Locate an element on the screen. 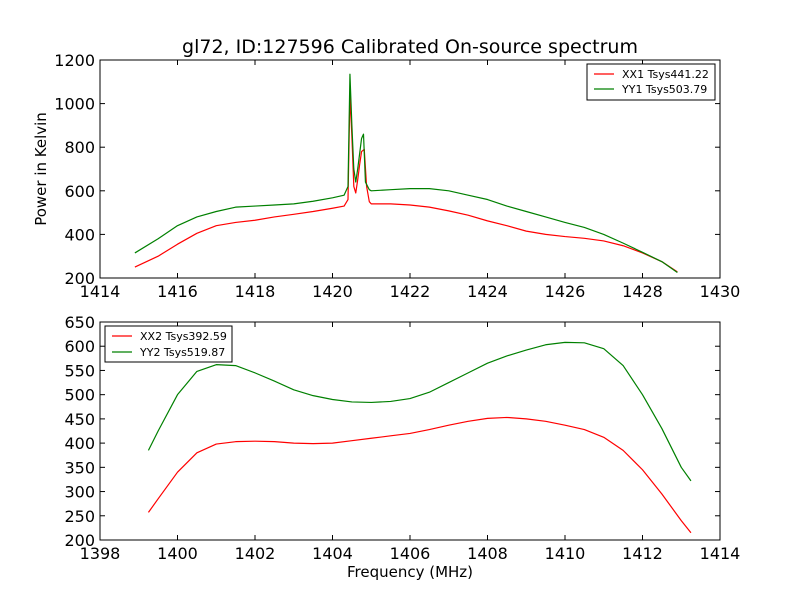 This screenshot has width=800, height=600. y-tick-label: 500 is located at coordinates (79, 395).